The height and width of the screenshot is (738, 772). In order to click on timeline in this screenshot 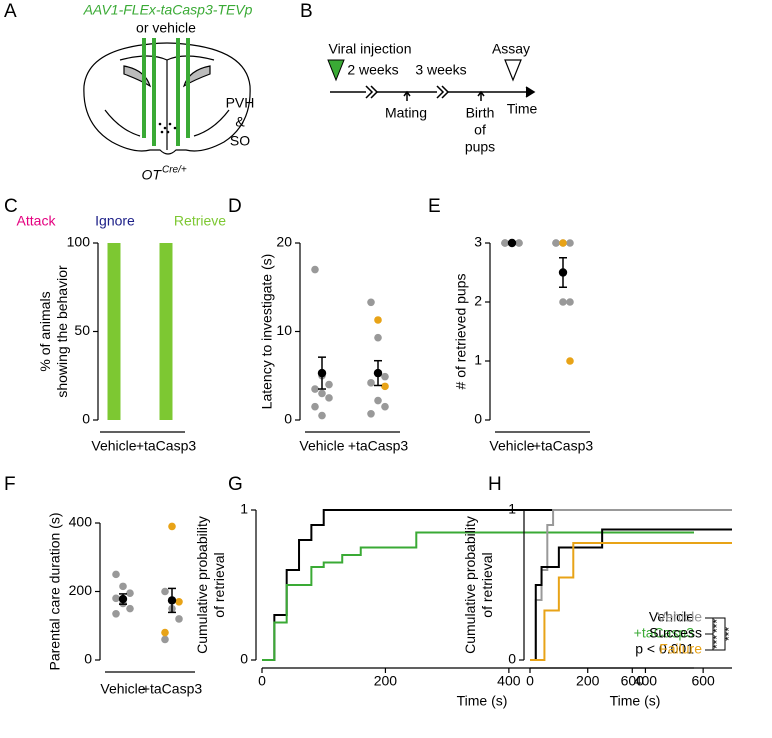, I will do `click(431, 80)`.